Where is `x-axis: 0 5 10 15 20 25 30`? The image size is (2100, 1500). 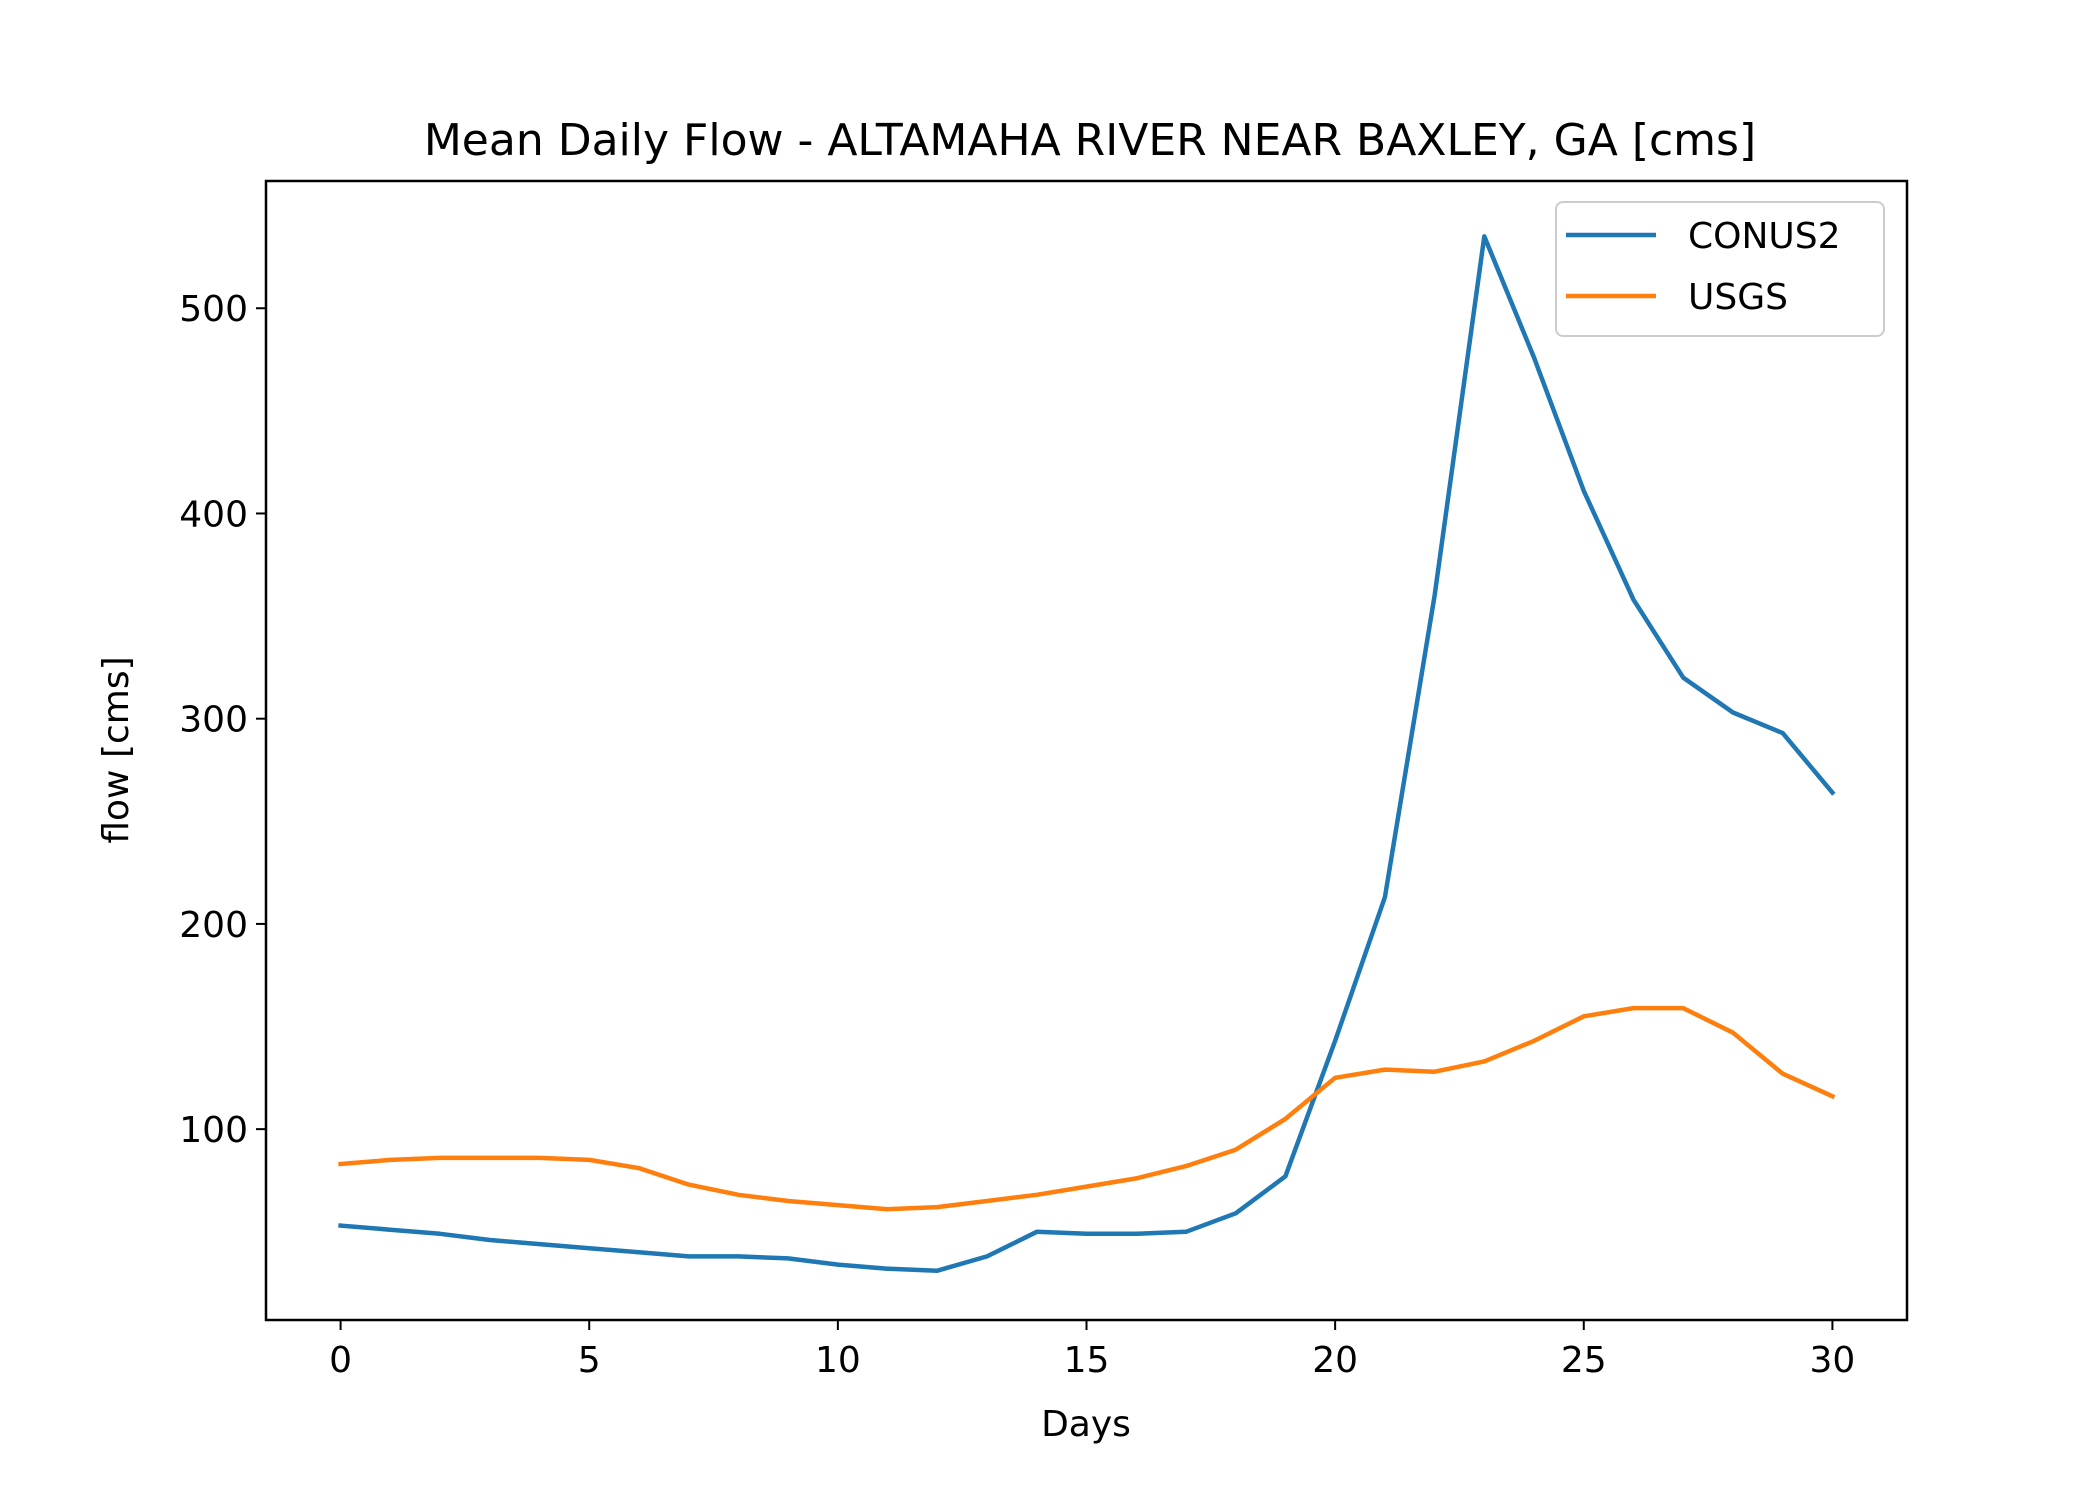 x-axis: 0 5 10 15 20 25 30 is located at coordinates (1092, 1350).